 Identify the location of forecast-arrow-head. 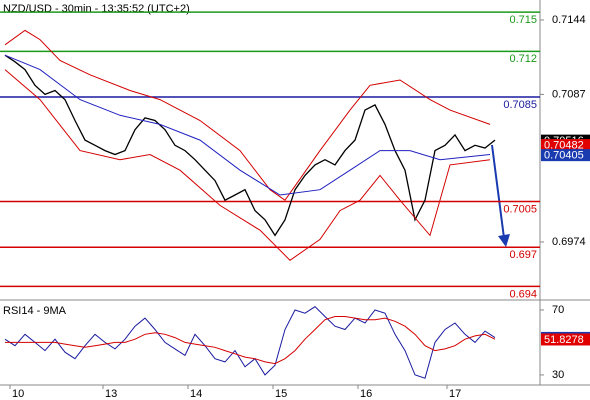
(504, 240).